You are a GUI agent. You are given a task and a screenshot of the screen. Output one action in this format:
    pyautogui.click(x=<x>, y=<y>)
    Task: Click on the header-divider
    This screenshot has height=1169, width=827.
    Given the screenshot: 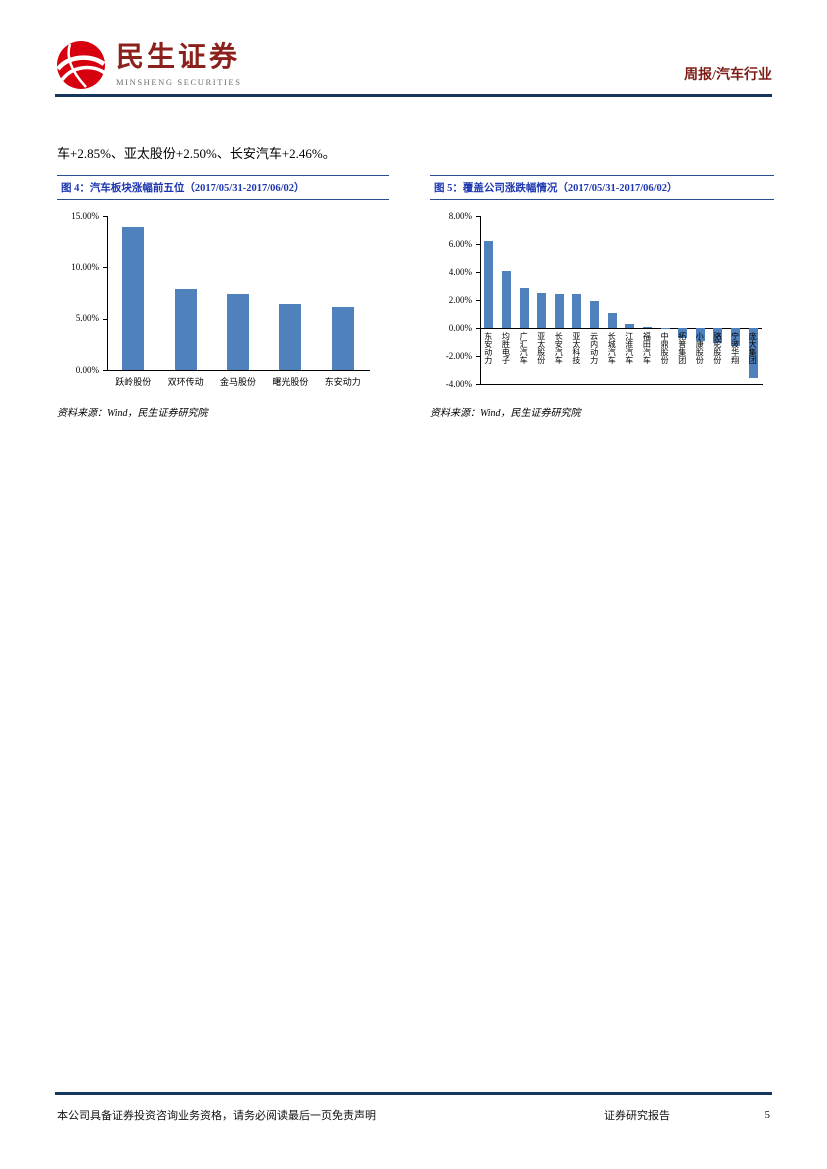 What is the action you would take?
    pyautogui.click(x=413, y=95)
    